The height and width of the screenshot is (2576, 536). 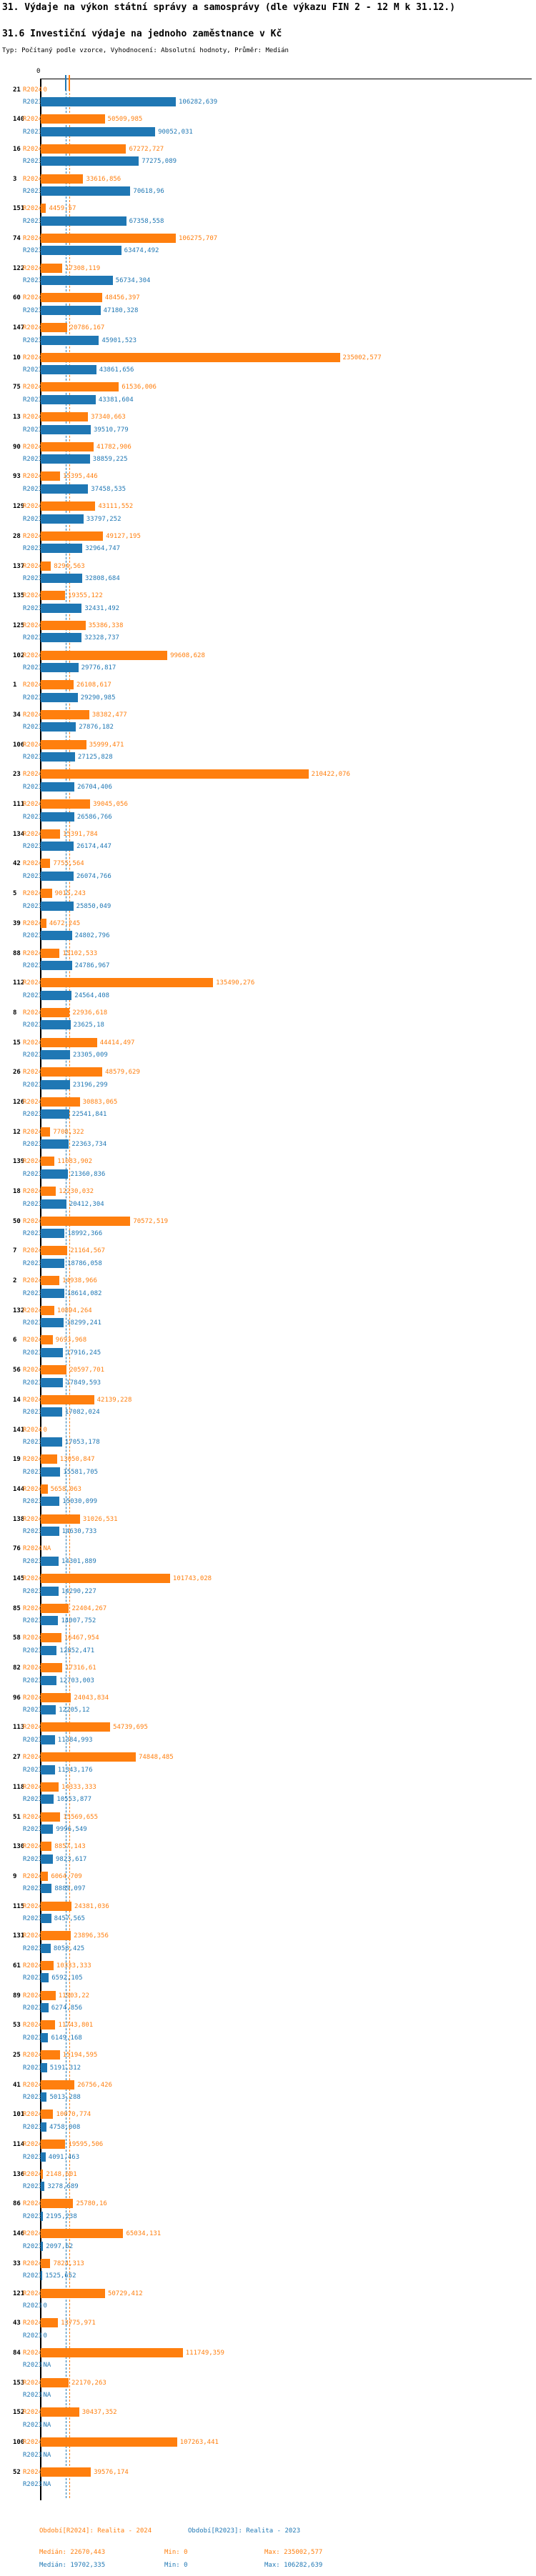 What do you see at coordinates (108, 489) in the screenshot?
I see `value-label-r2023: 37458,535` at bounding box center [108, 489].